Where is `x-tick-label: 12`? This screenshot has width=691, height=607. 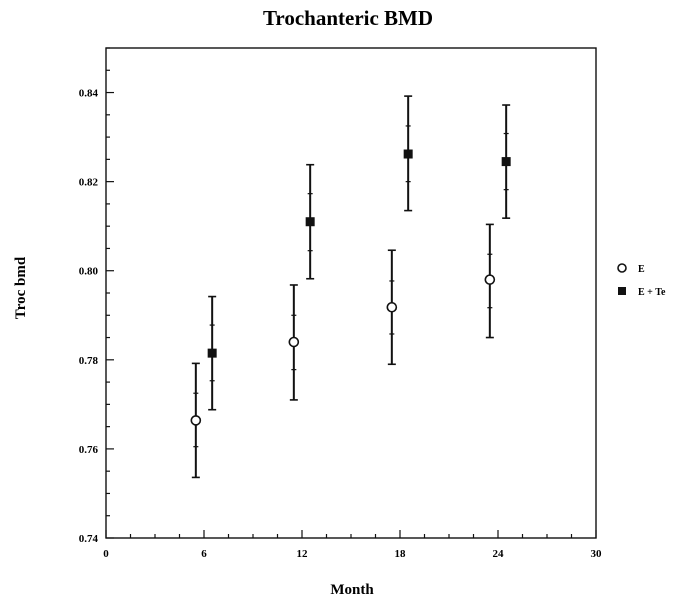 x-tick-label: 12 is located at coordinates (303, 554).